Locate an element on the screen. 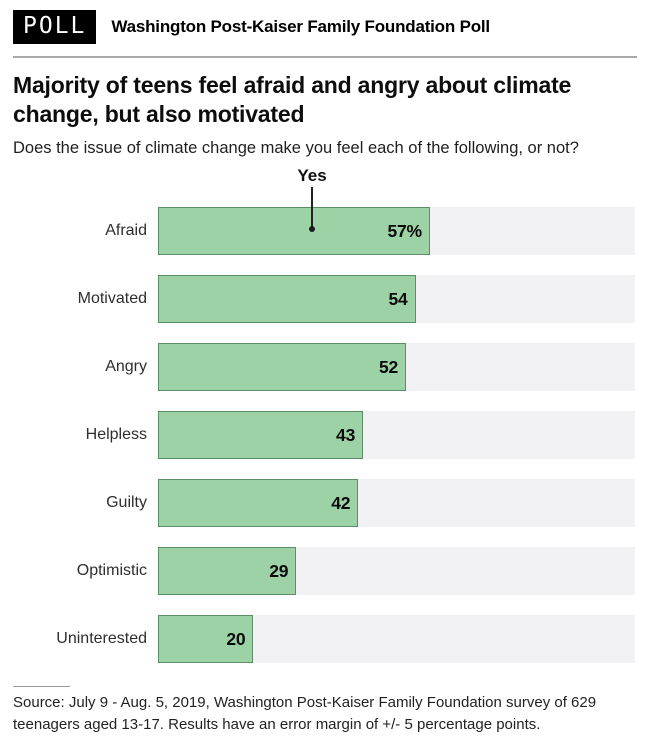 Image resolution: width=650 pixels, height=736 pixels. bar-track: 57% is located at coordinates (396, 231).